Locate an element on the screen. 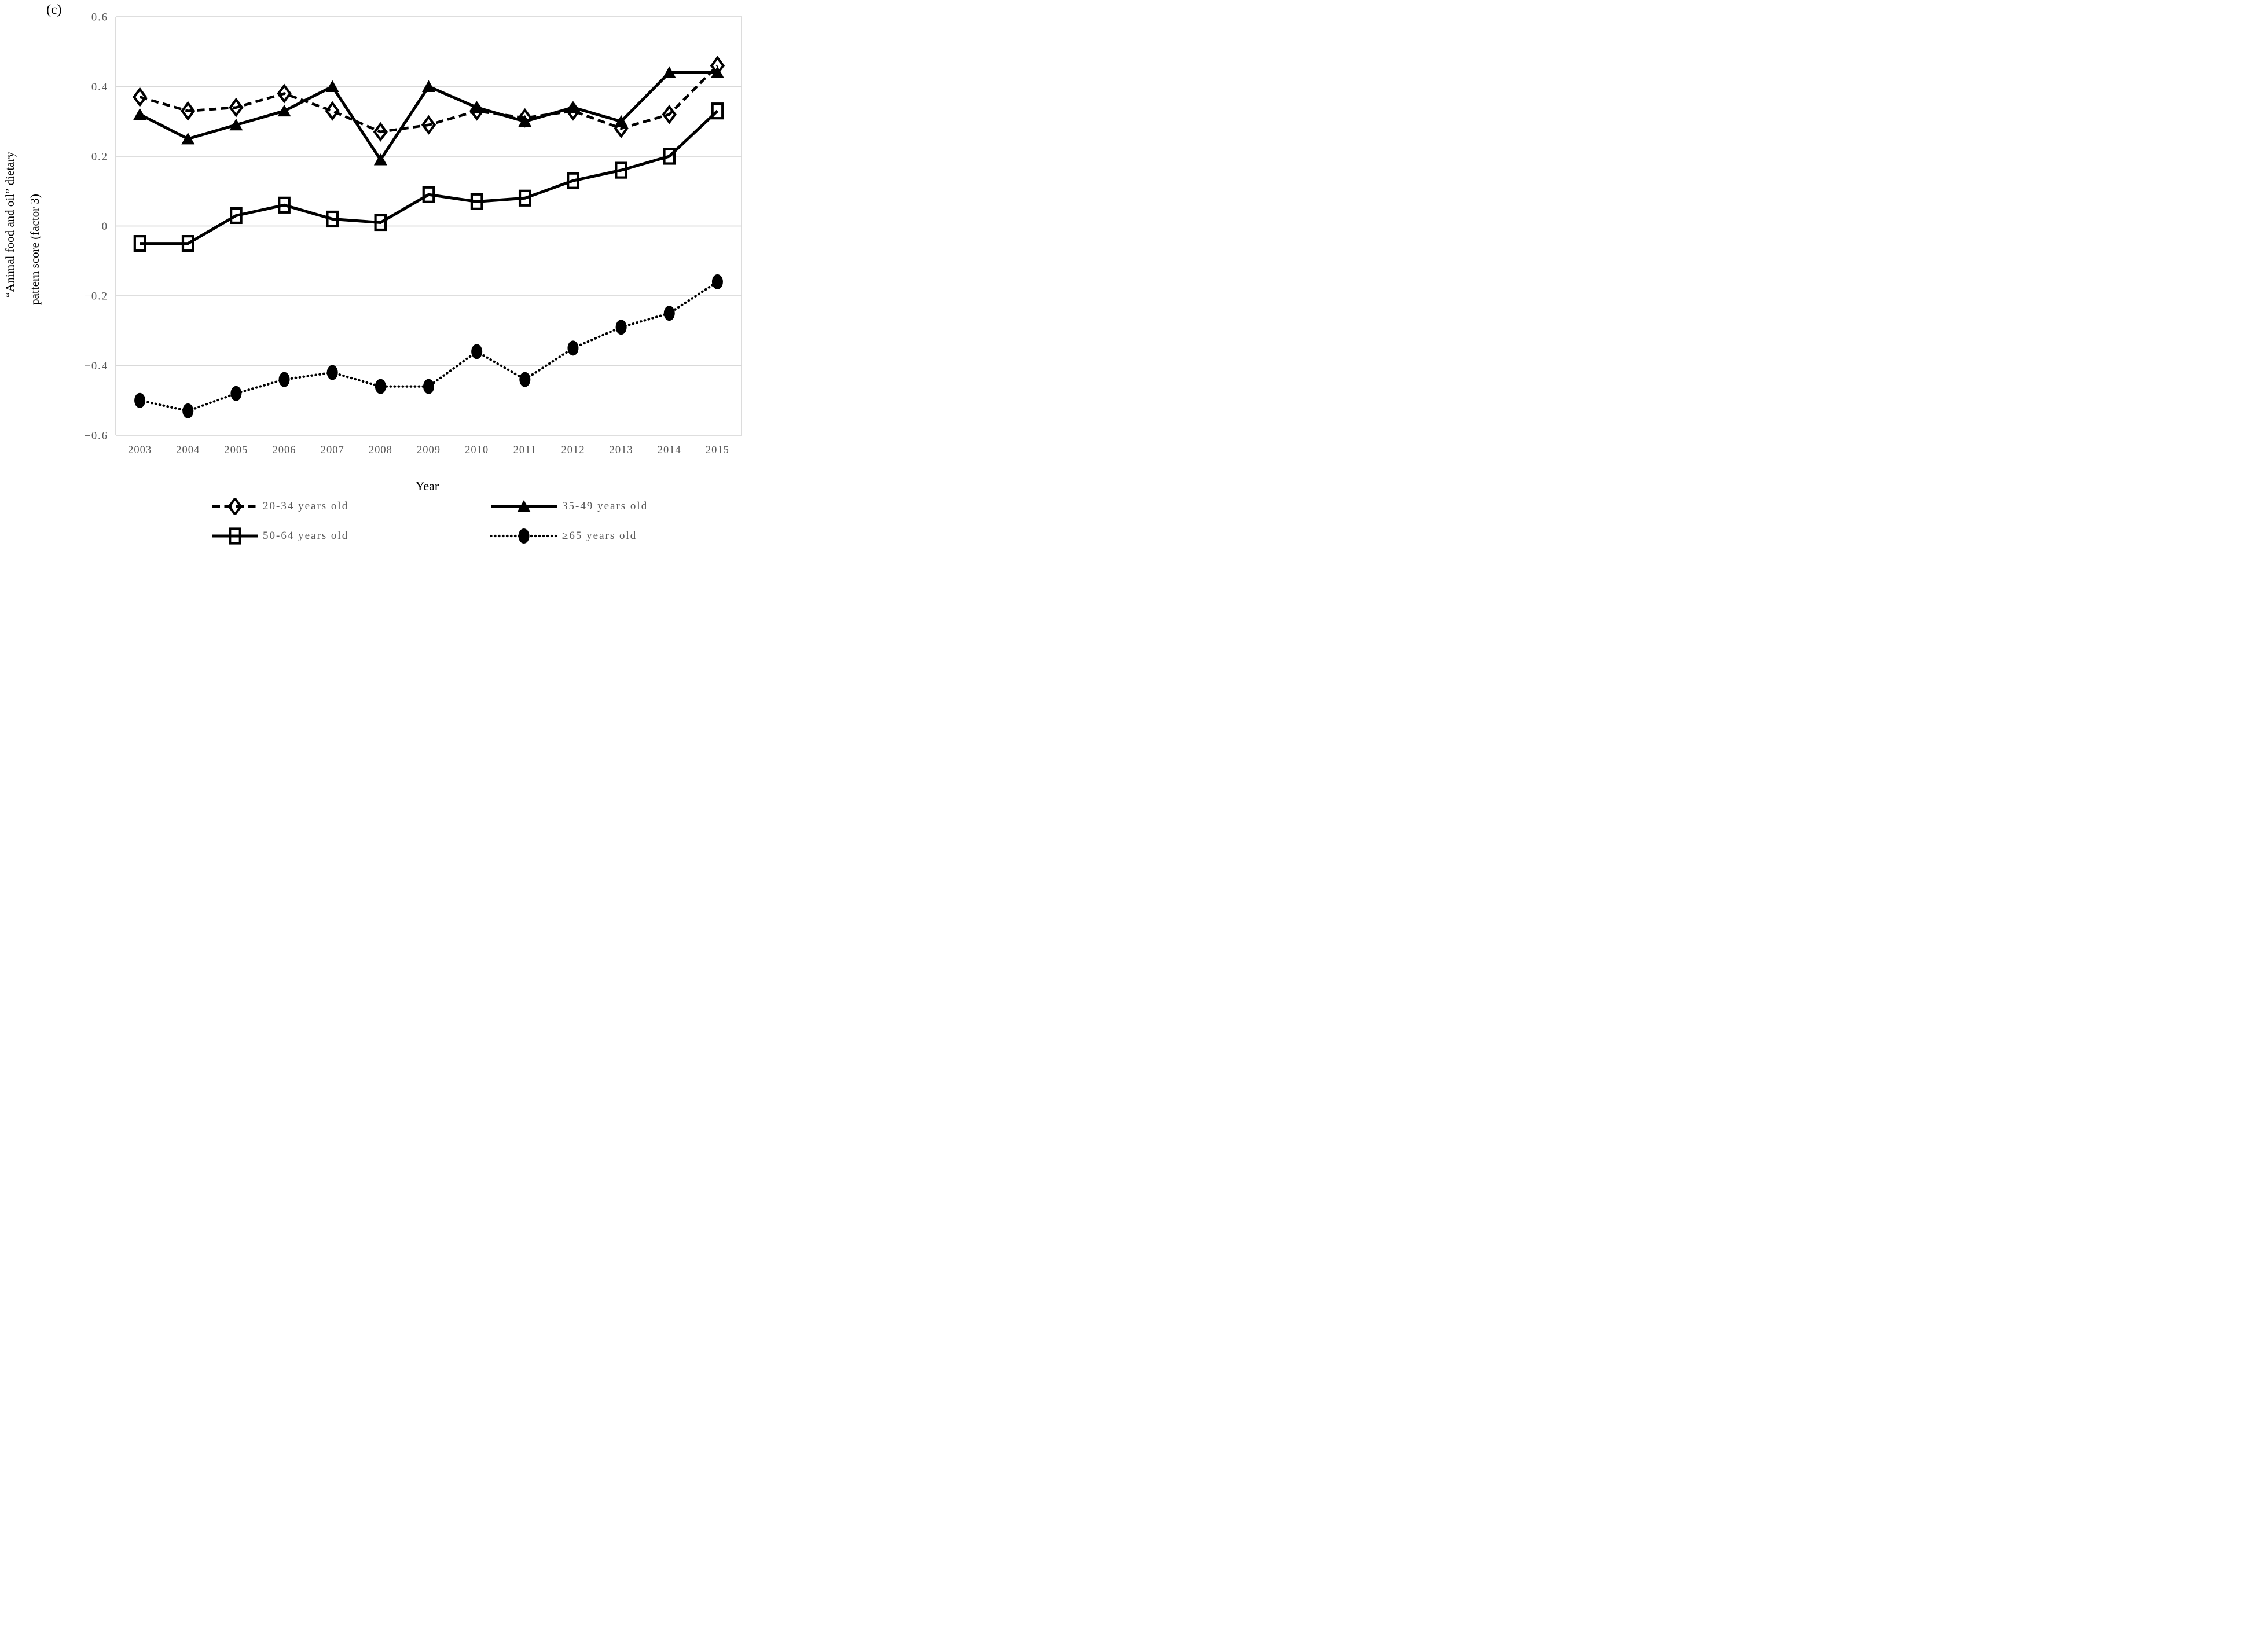 This screenshot has height=1652, width=2246. x-tick-label: 2014 is located at coordinates (669, 451).